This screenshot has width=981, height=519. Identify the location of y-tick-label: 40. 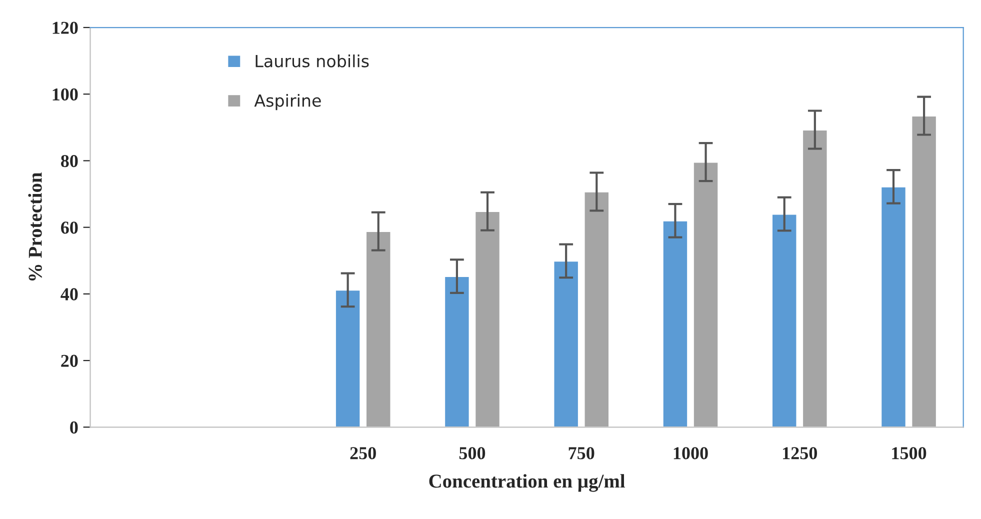
(69, 294).